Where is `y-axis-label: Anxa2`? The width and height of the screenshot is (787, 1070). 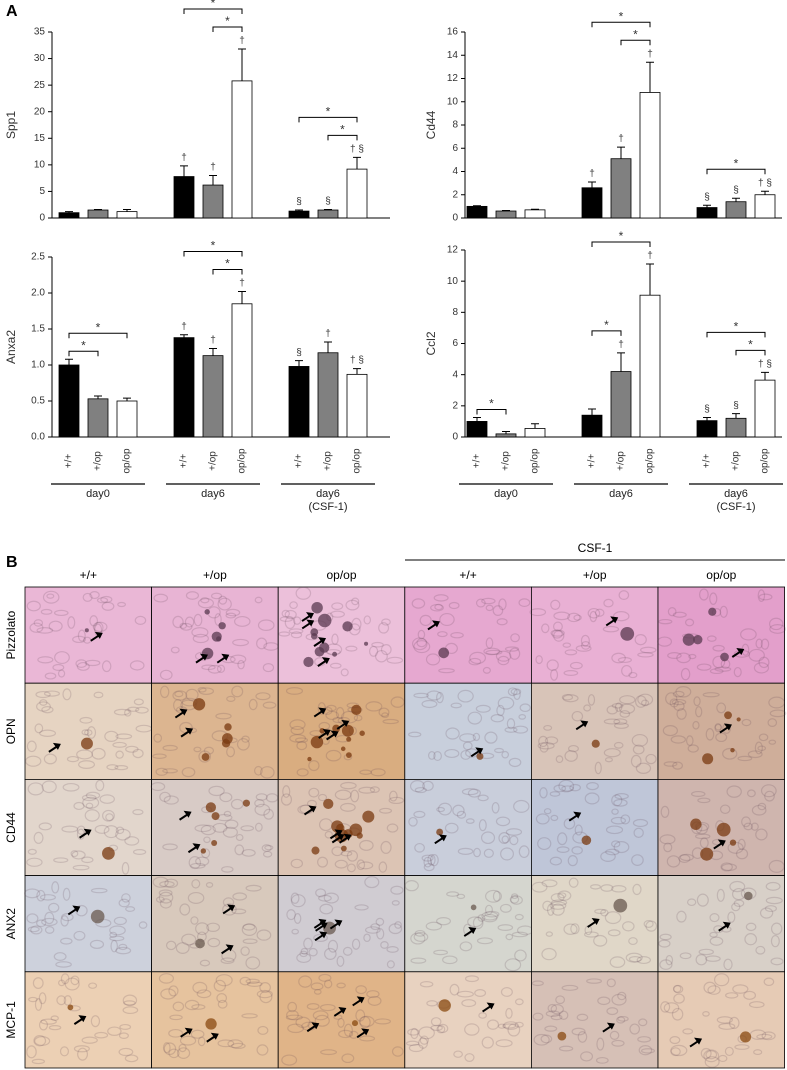 y-axis-label: Anxa2 is located at coordinates (11, 347).